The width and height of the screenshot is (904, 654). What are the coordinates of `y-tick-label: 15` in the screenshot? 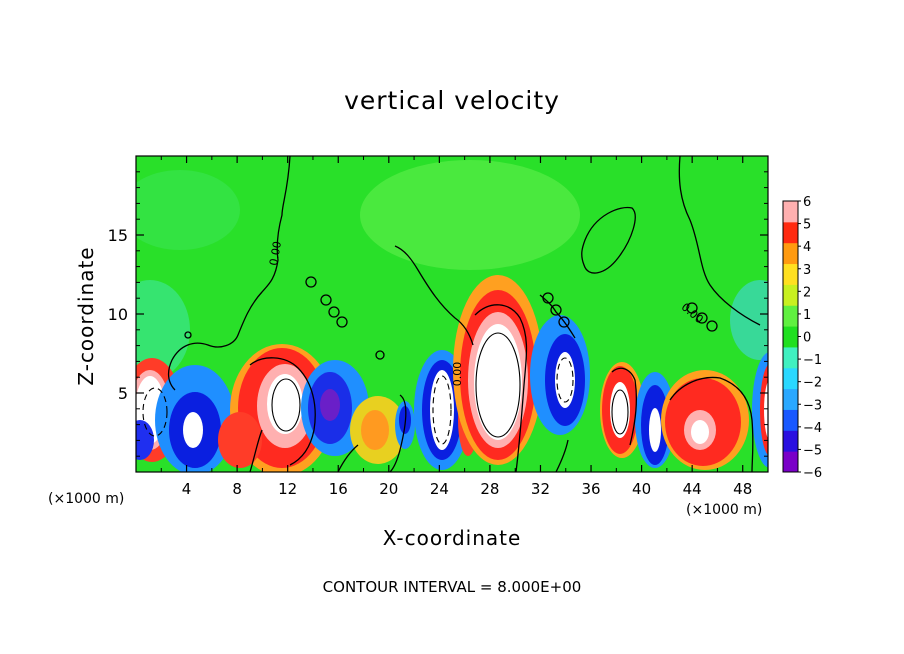 It's located at (118, 235).